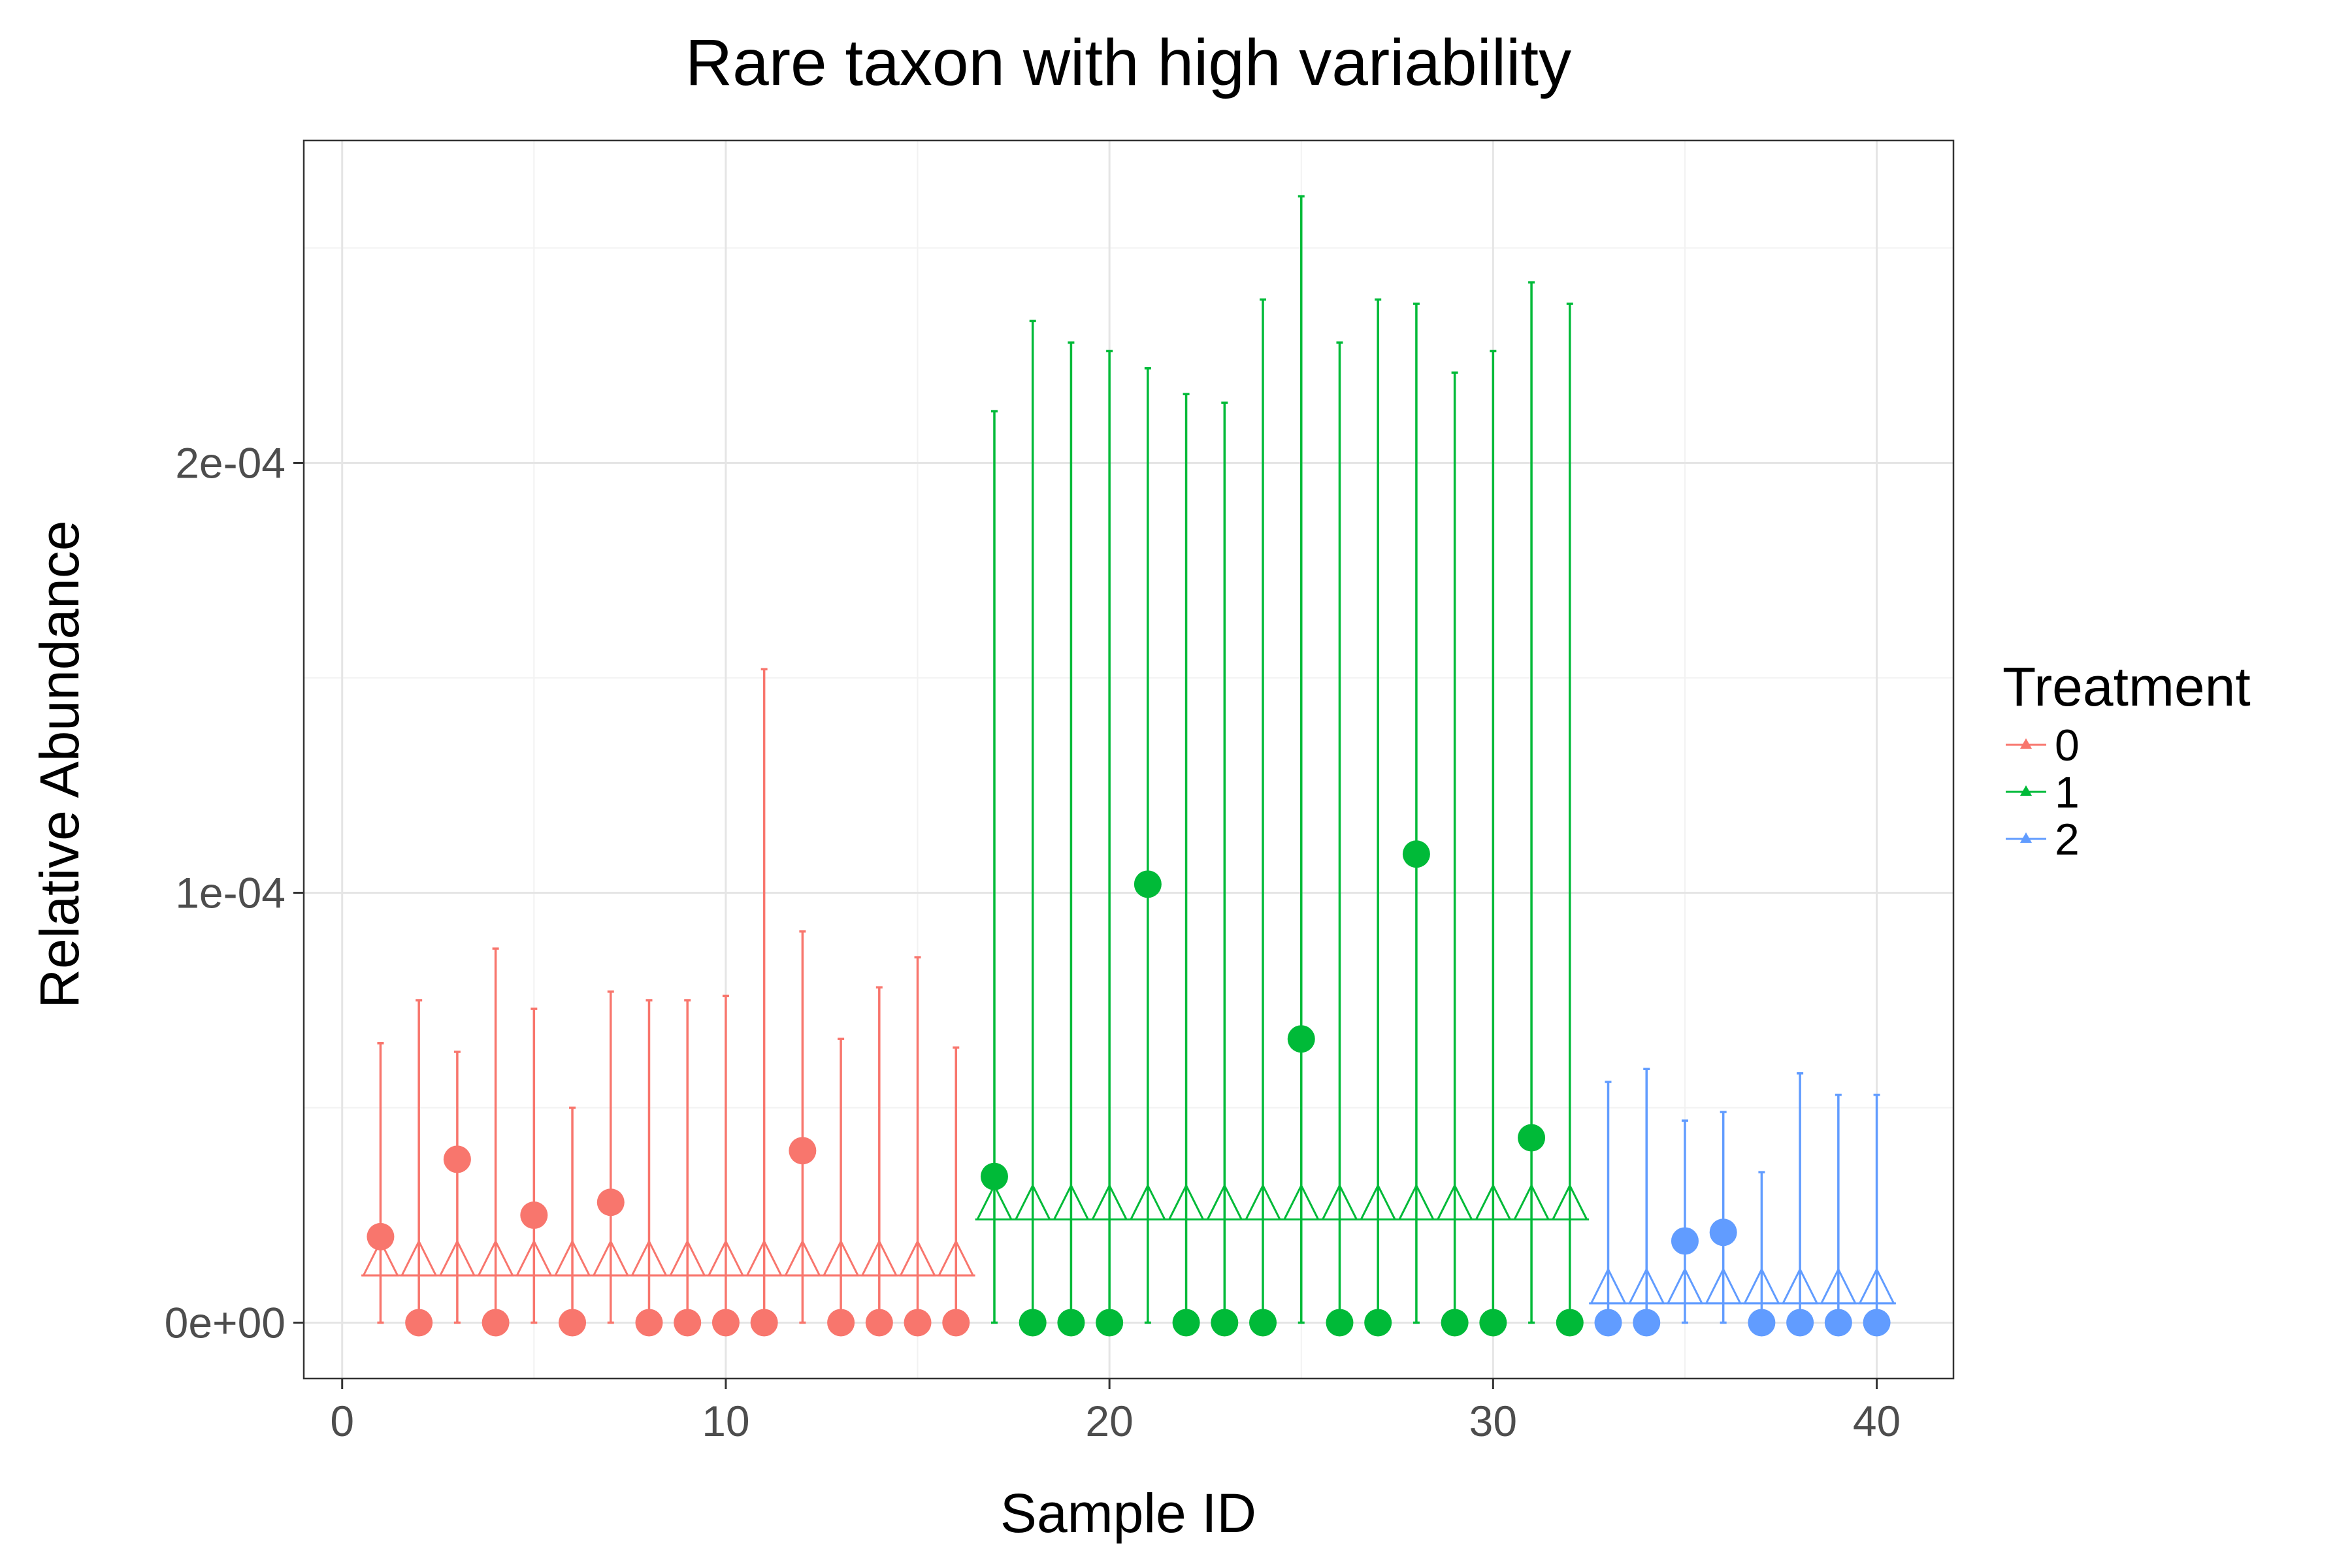 This screenshot has width=2352, height=1568. What do you see at coordinates (1109, 1421) in the screenshot?
I see `x-tick-label: 20` at bounding box center [1109, 1421].